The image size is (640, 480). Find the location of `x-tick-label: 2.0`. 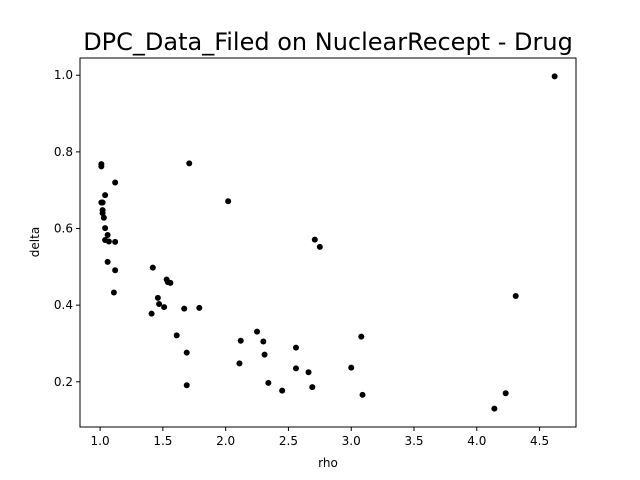

x-tick-label: 2.0 is located at coordinates (225, 441).